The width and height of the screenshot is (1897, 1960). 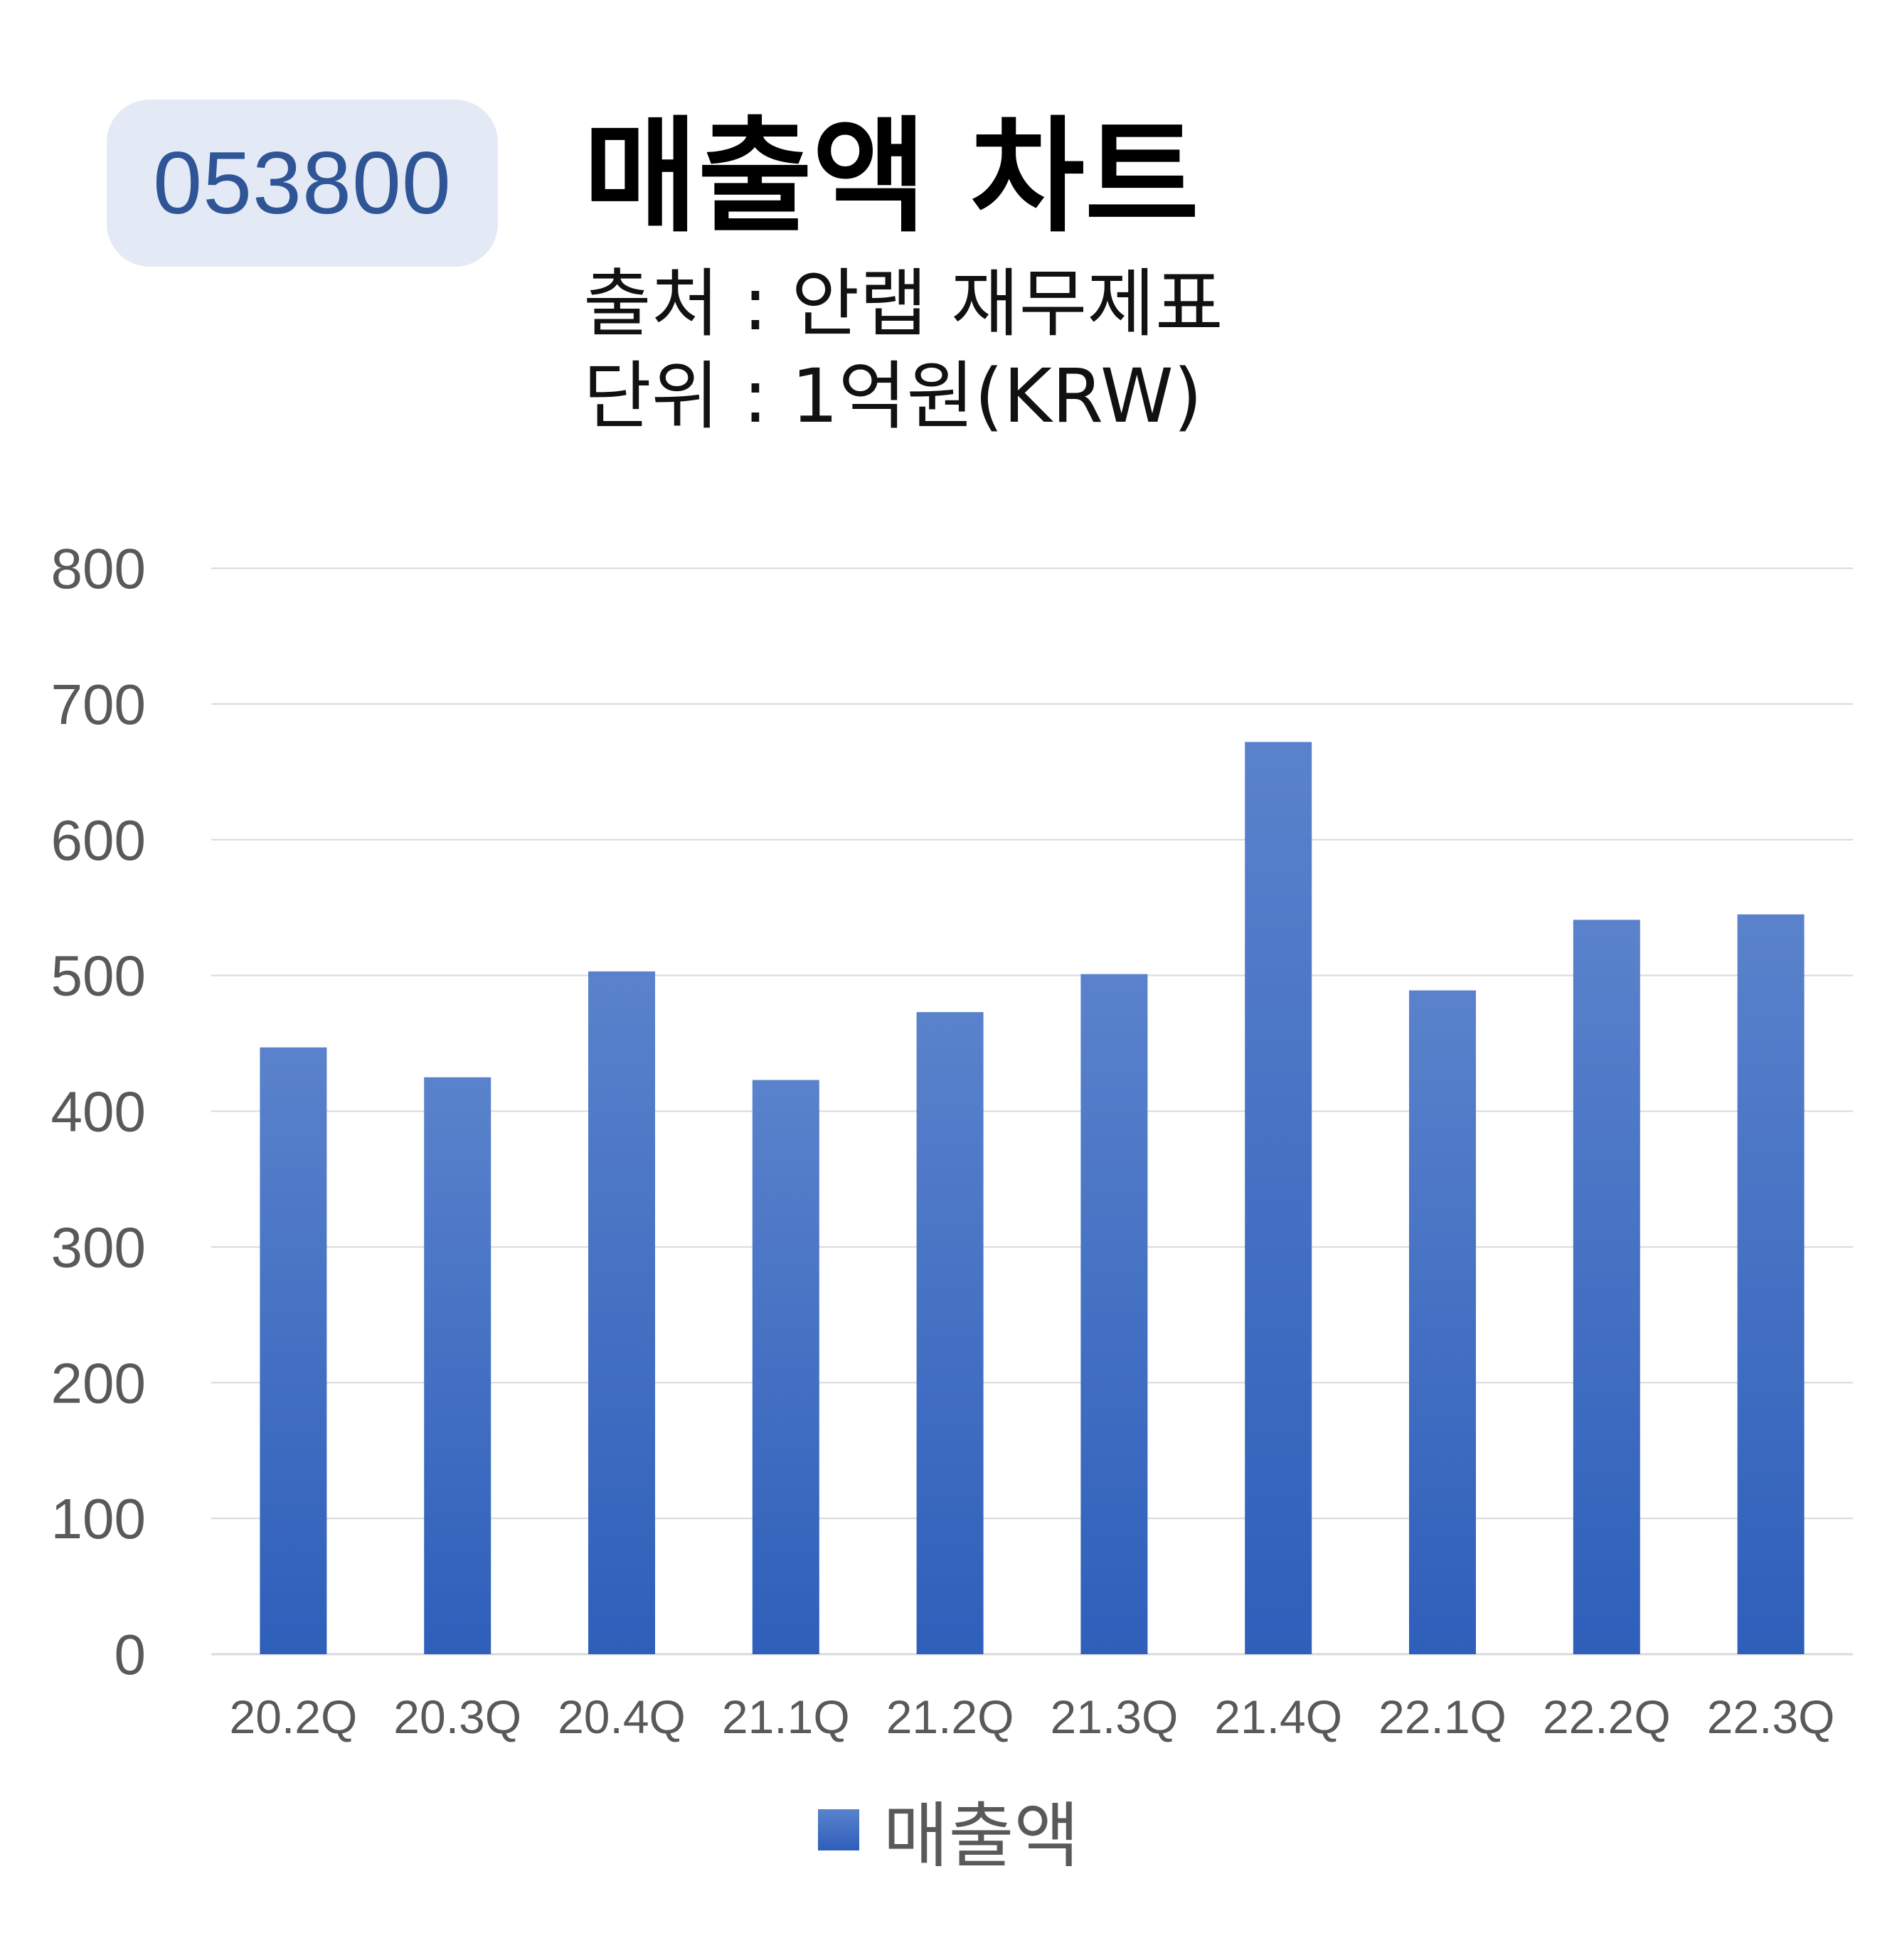 I want to click on y-tick-label: 100, so click(x=99, y=1518).